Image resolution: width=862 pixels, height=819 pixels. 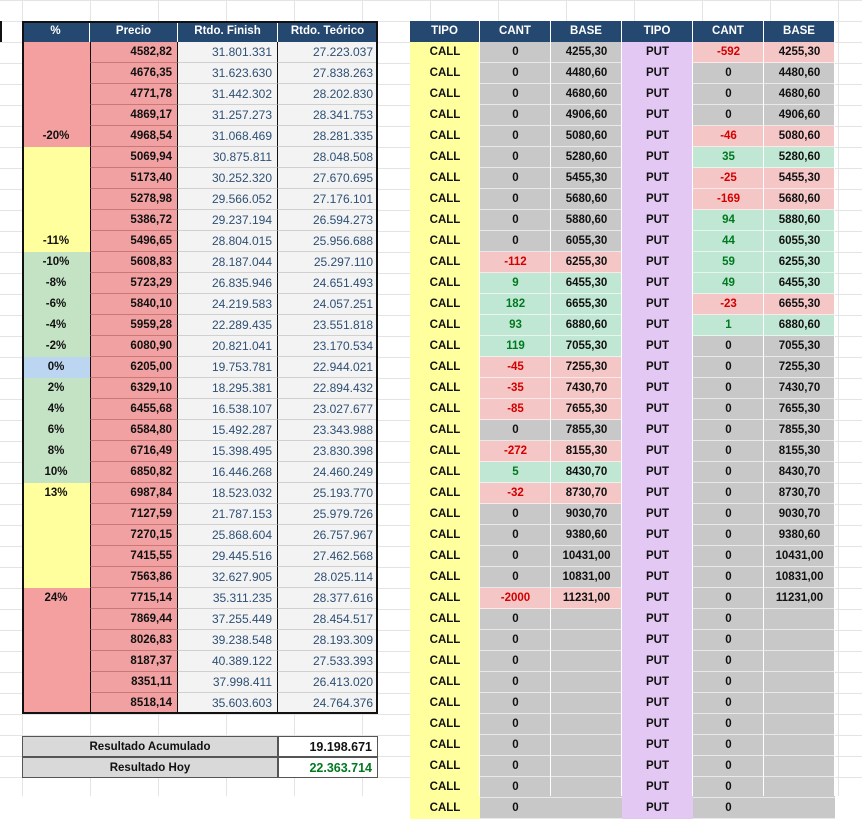 I want to click on precio-cell: 8187,37, so click(x=134, y=661).